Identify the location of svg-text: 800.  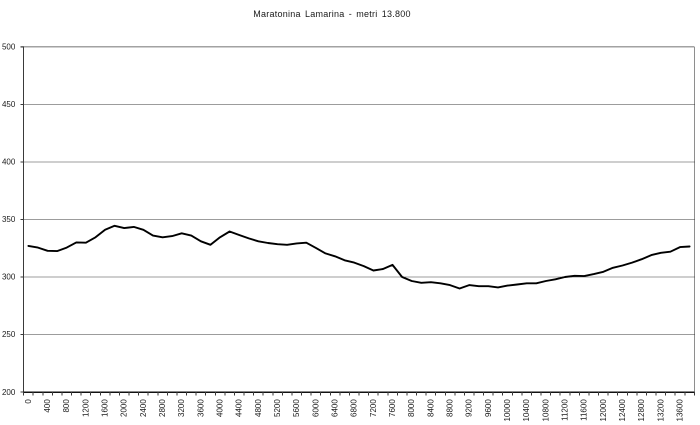
(66, 406).